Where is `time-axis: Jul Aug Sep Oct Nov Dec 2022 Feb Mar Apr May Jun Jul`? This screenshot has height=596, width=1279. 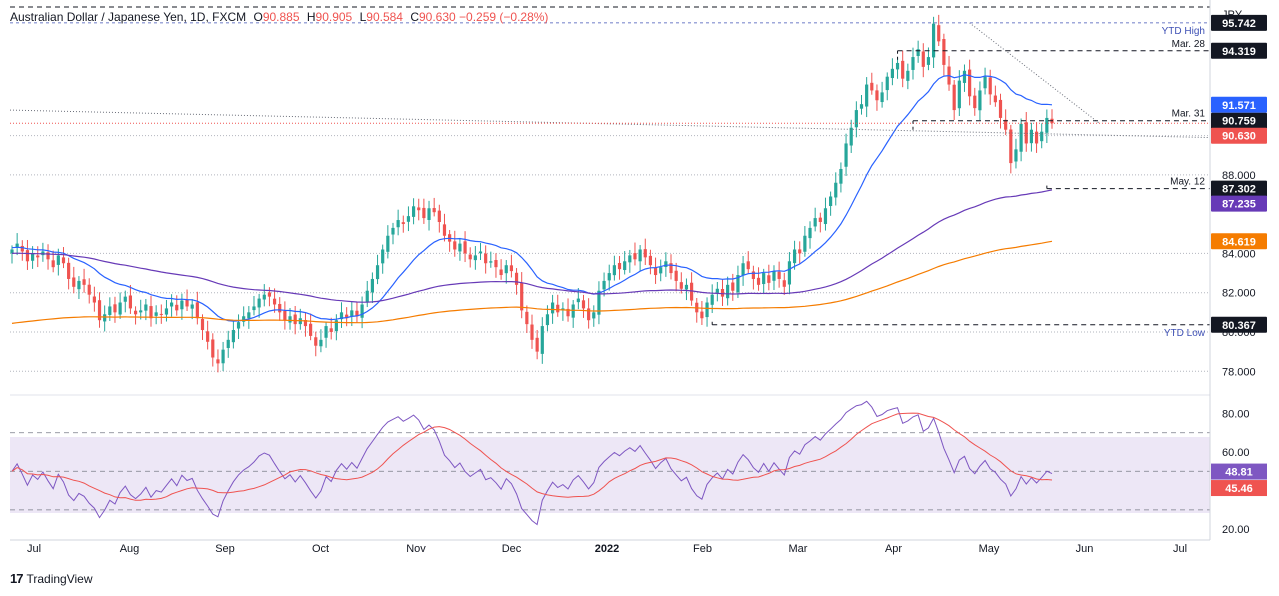 time-axis: Jul Aug Sep Oct Nov Dec 2022 Feb Mar Apr May Jun Jul is located at coordinates (610, 547).